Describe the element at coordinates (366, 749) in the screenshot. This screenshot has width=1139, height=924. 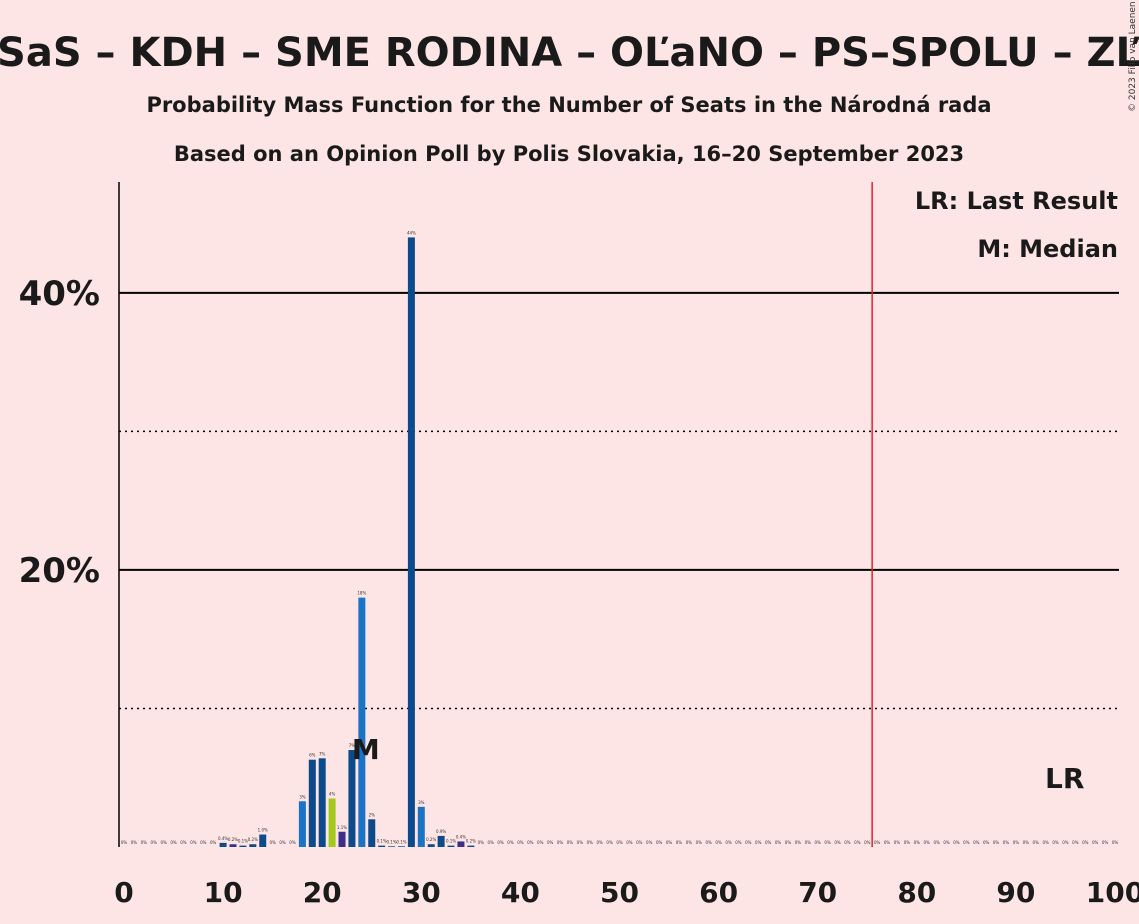
I see `median-marker: M` at that location.